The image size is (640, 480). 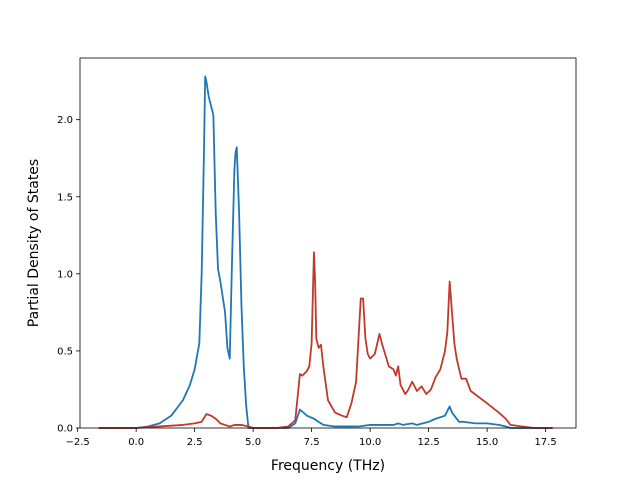 What do you see at coordinates (545, 442) in the screenshot?
I see `x-tick-label: 17.5` at bounding box center [545, 442].